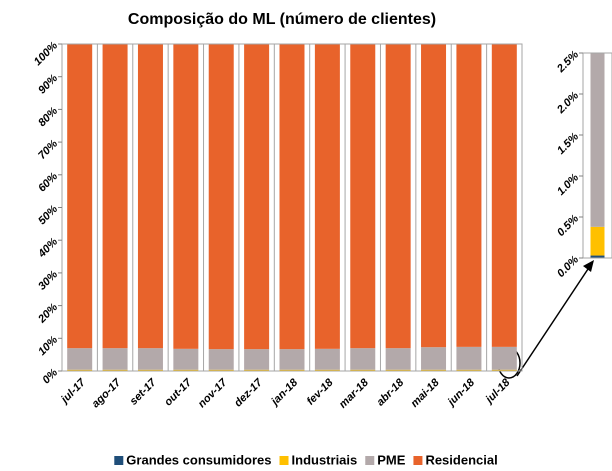 Image resolution: width=612 pixels, height=471 pixels. What do you see at coordinates (354, 393) in the screenshot?
I see `x-tick-label: mar-18` at bounding box center [354, 393].